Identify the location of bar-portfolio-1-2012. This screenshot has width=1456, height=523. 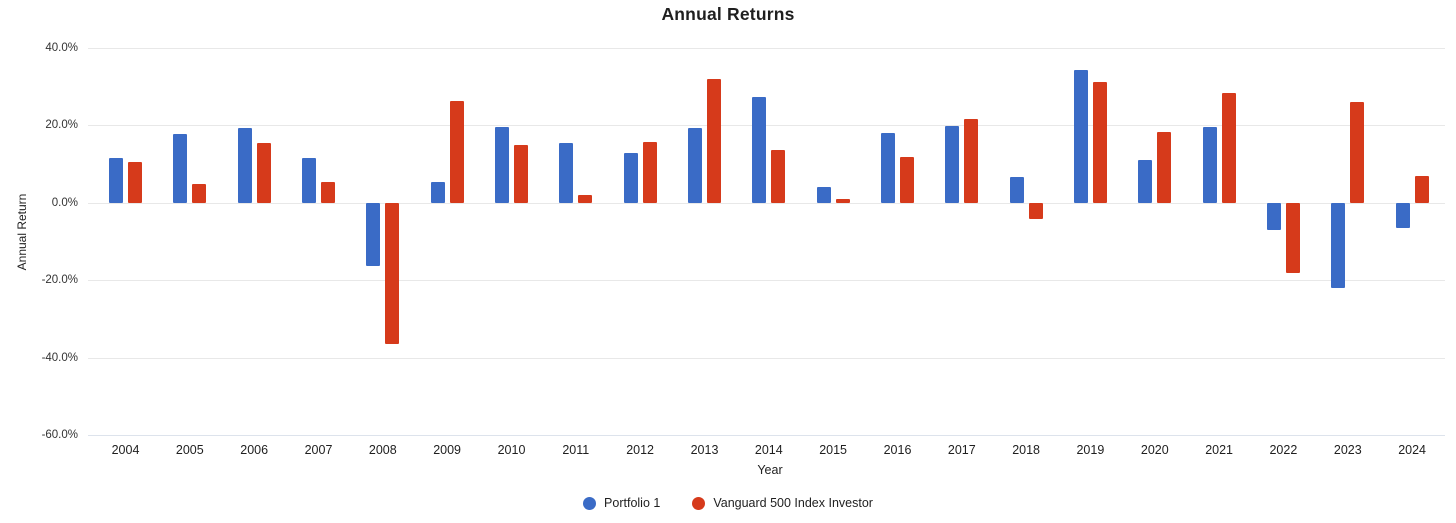
(630, 177).